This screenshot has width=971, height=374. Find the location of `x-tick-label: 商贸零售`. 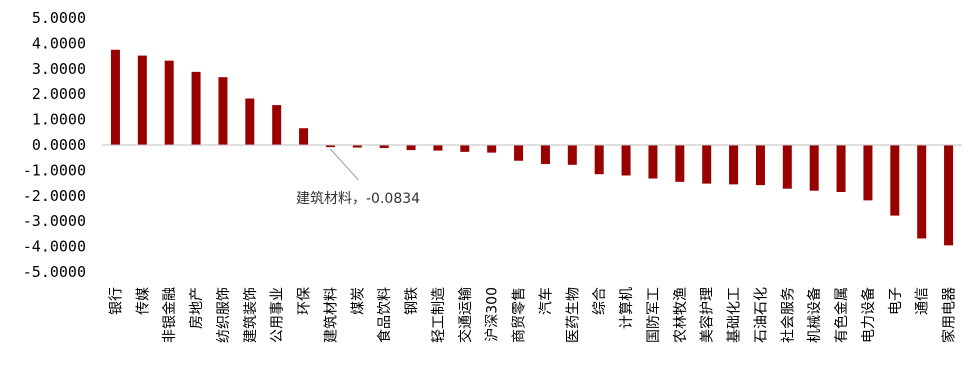

x-tick-label: 商贸零售 is located at coordinates (520, 315).